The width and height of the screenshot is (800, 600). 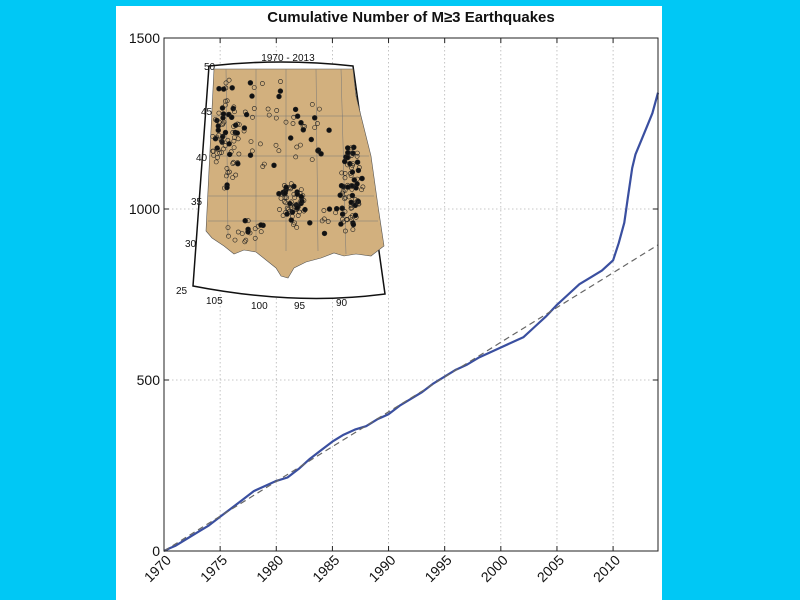 I want to click on lat-label-50: 50, so click(x=210, y=67).